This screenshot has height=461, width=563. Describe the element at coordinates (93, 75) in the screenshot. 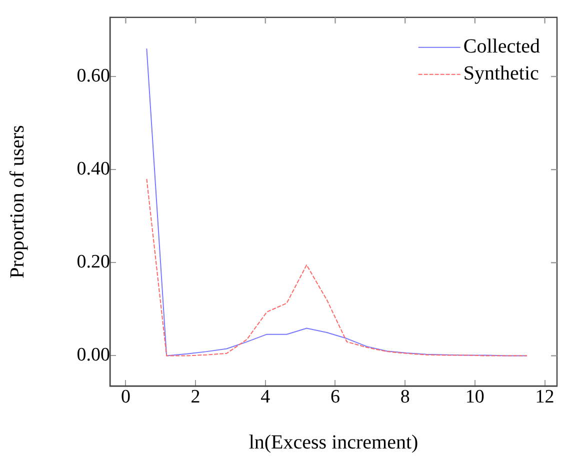

I see `y-tick-label: 0.60` at that location.